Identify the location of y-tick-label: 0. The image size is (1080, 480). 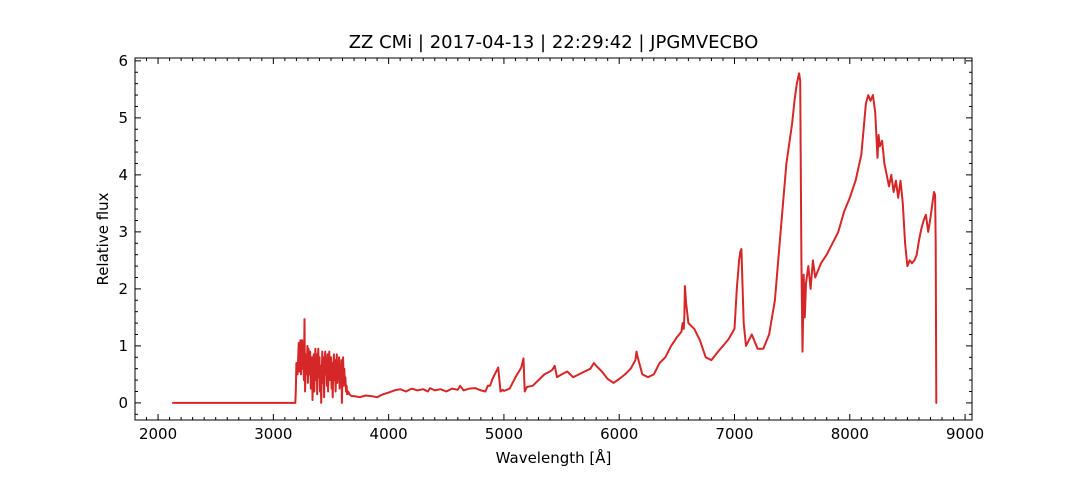
(123, 403).